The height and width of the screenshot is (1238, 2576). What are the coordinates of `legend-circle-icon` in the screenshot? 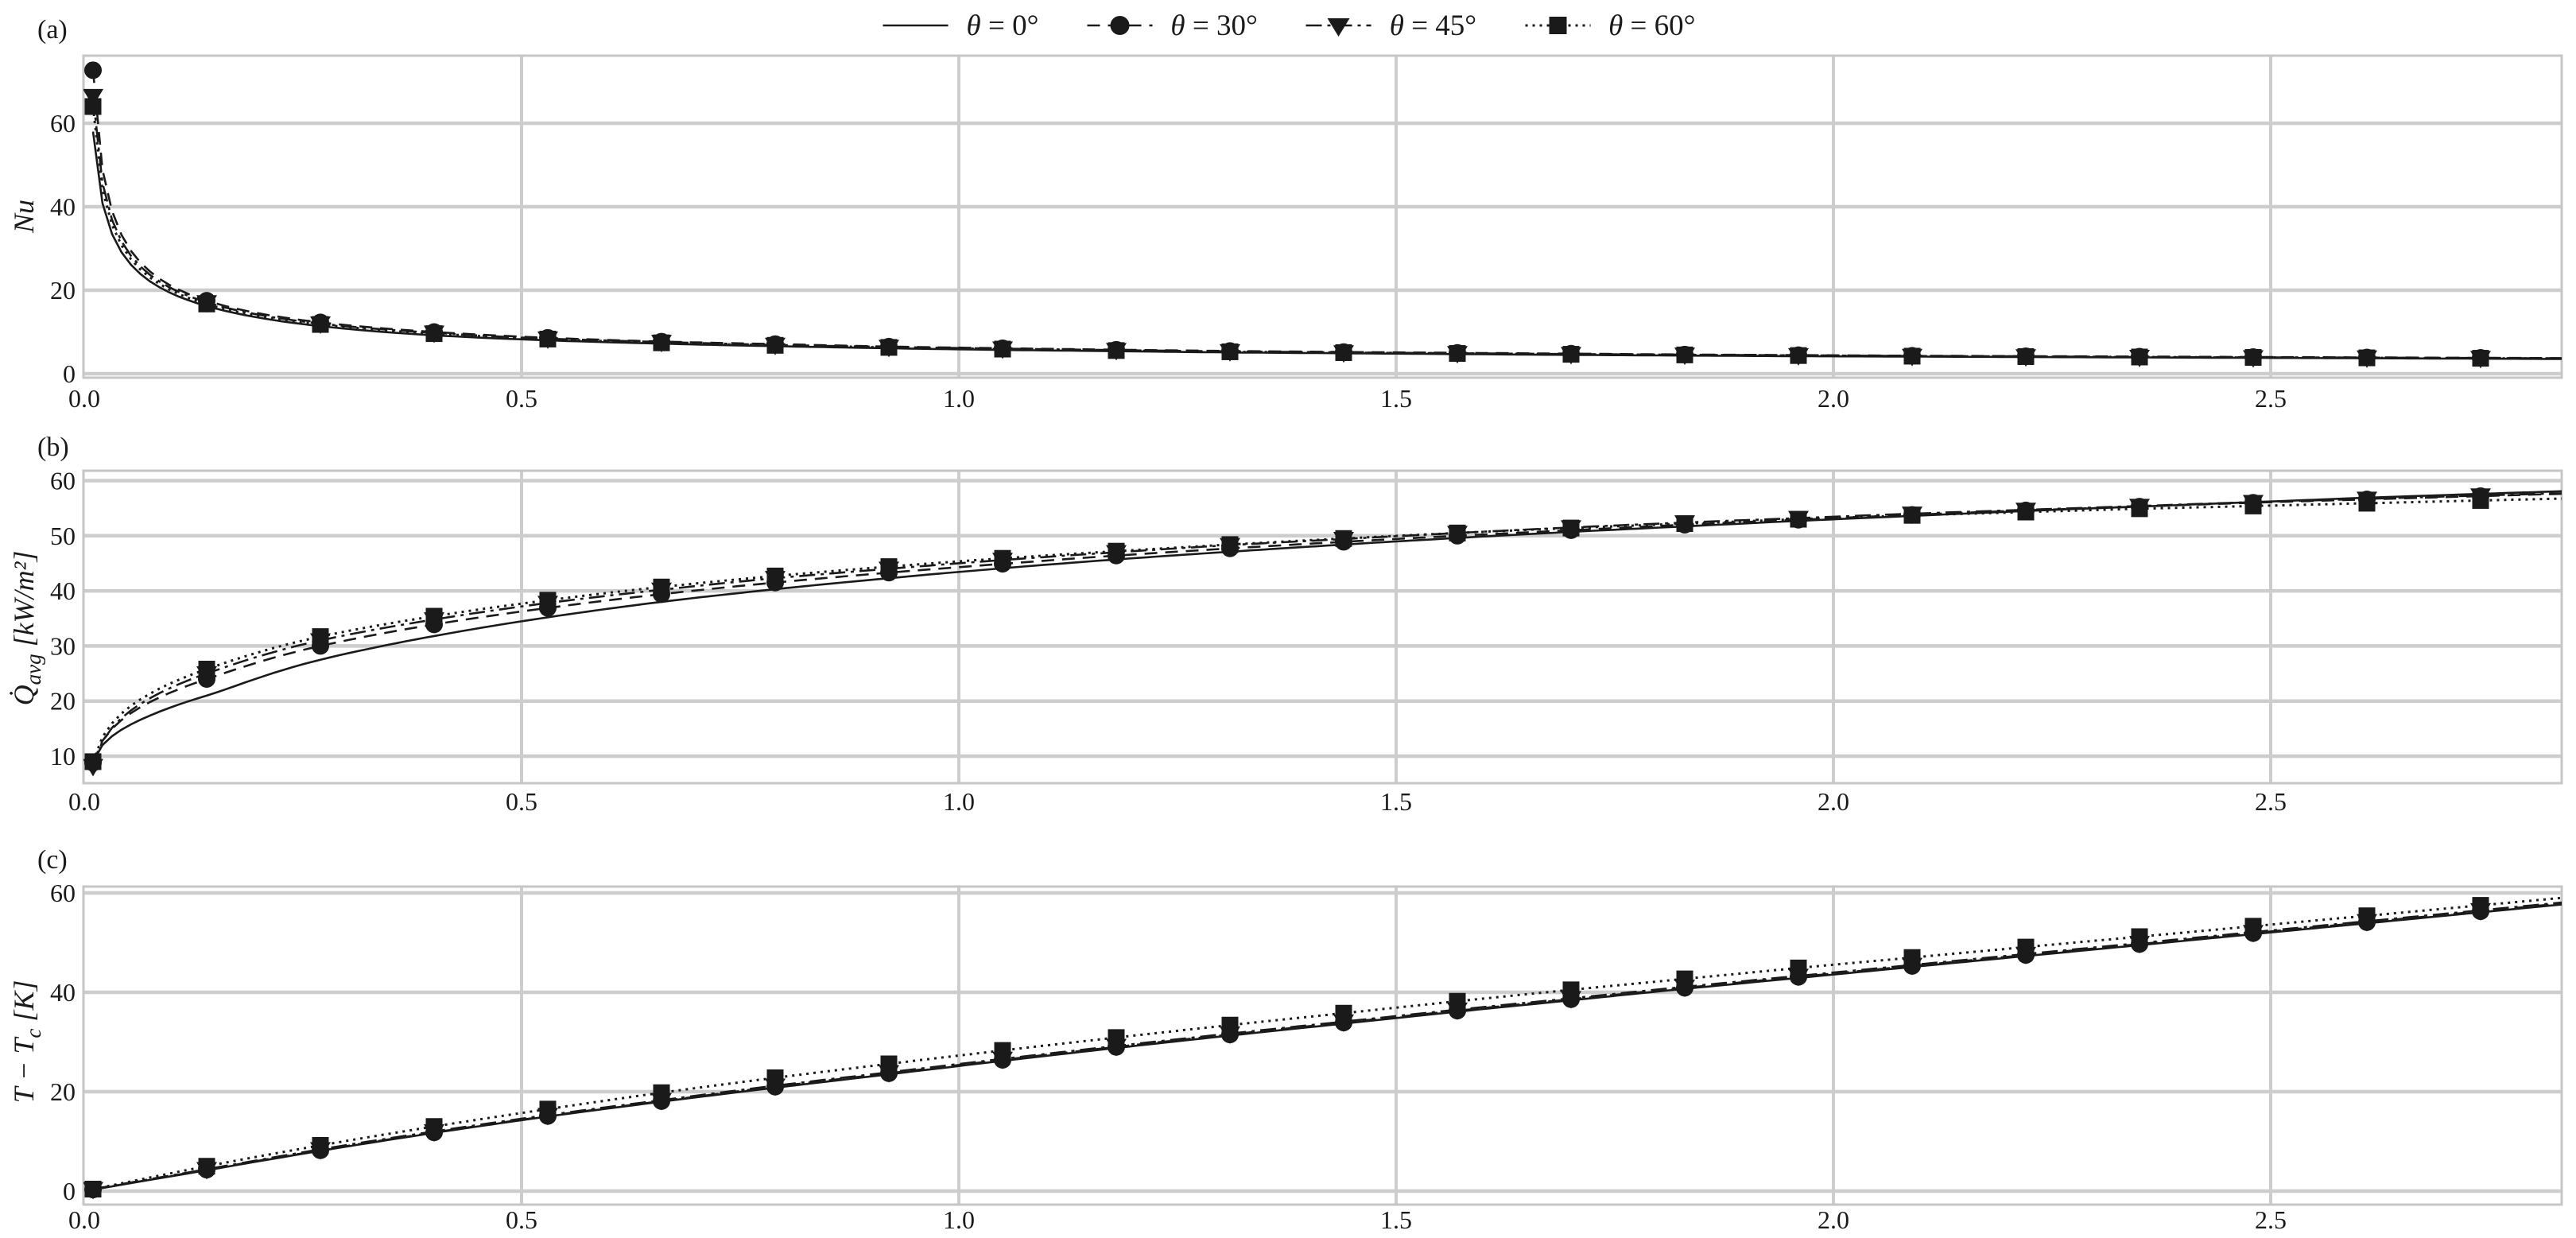 It's located at (1120, 25).